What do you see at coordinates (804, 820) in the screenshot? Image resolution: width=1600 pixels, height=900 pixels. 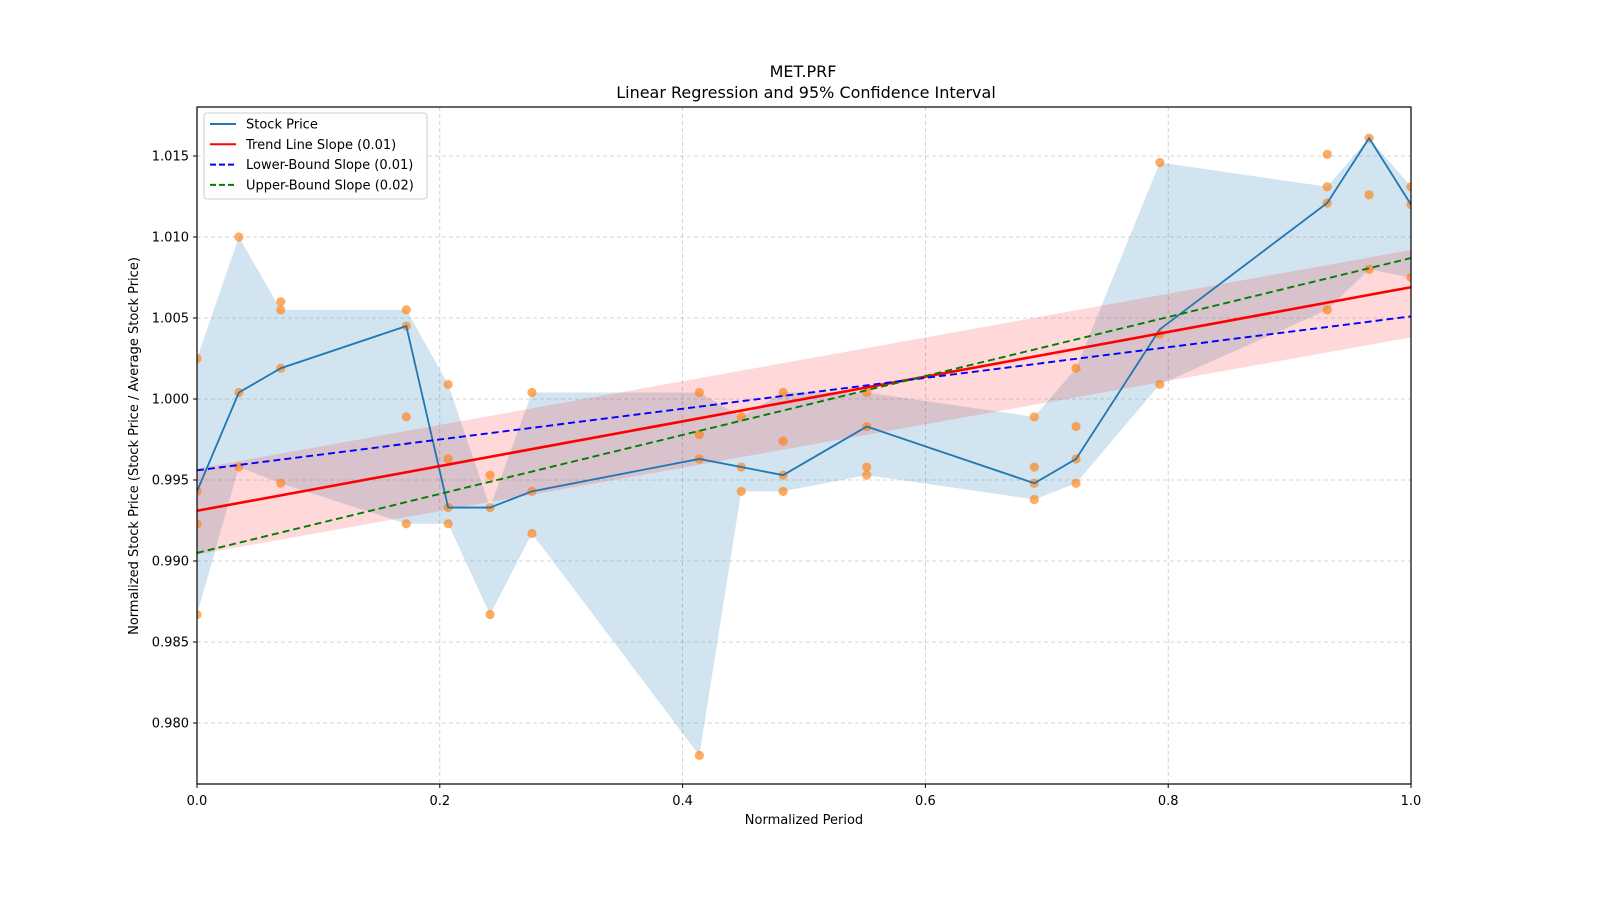 I see `x-axis-label: Normalized Period` at bounding box center [804, 820].